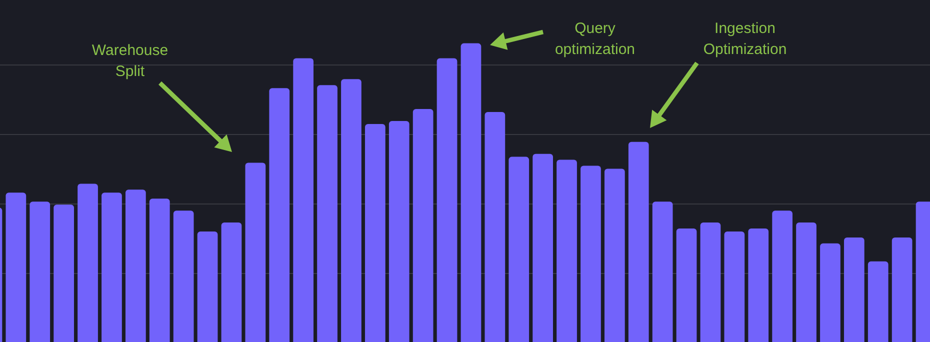 The width and height of the screenshot is (930, 342). What do you see at coordinates (130, 61) in the screenshot?
I see `annotation: Warehouse Split` at bounding box center [130, 61].